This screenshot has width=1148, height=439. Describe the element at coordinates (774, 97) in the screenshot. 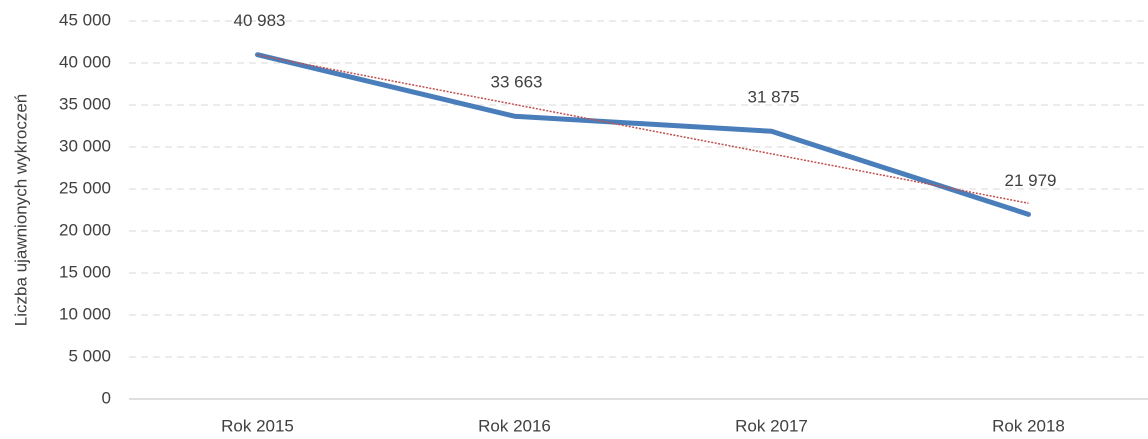

I see `data-label: 31 875` at that location.